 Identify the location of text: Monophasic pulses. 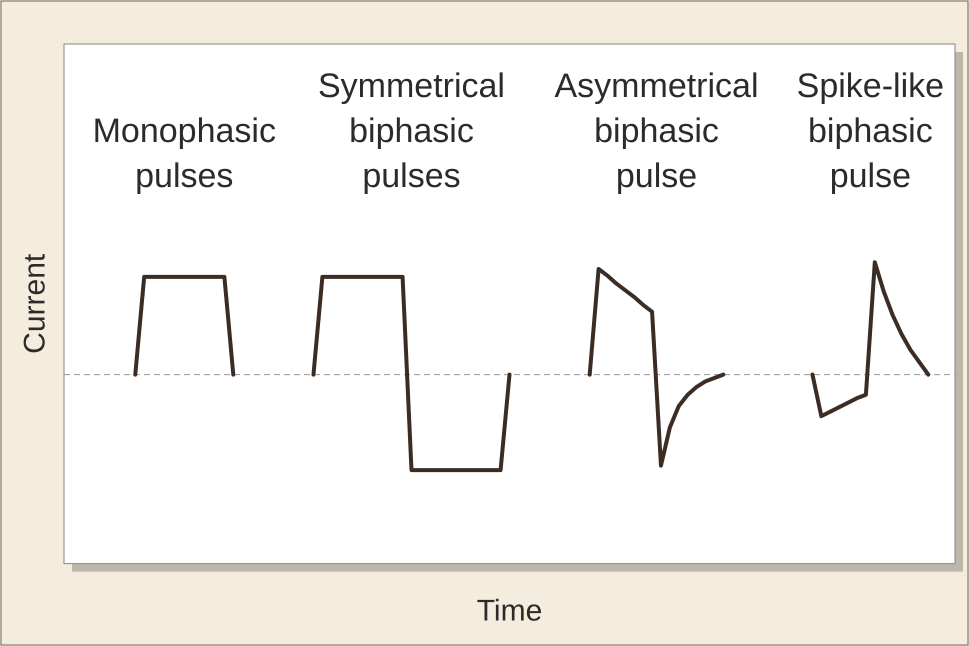
(184, 153).